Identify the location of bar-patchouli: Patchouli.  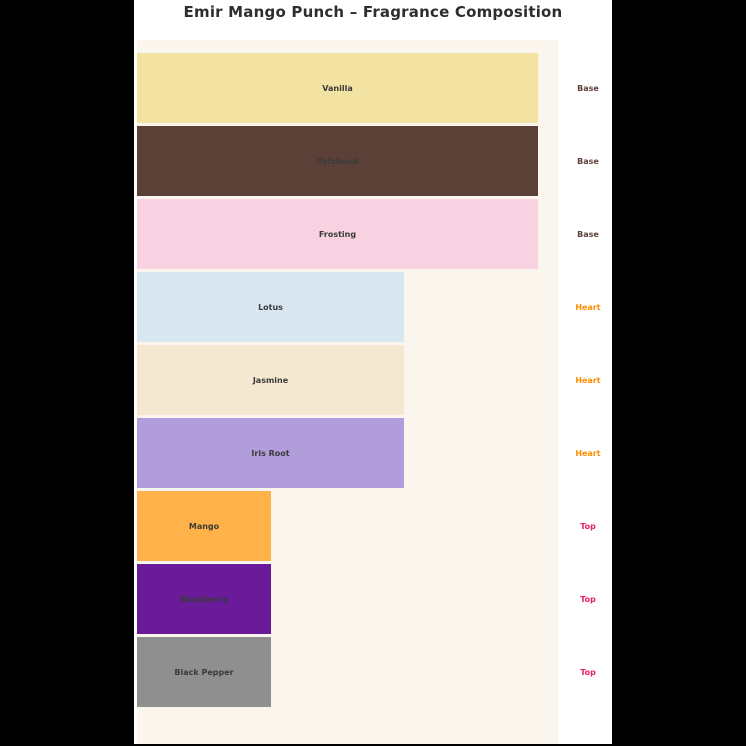
(337, 161).